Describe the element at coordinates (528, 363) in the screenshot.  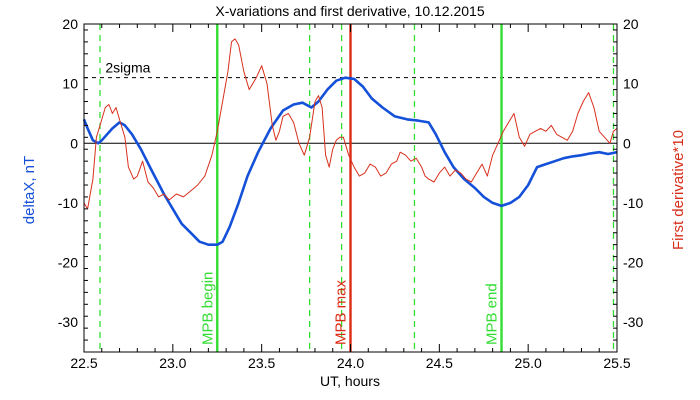
I see `x-tick-label: 25.0` at that location.